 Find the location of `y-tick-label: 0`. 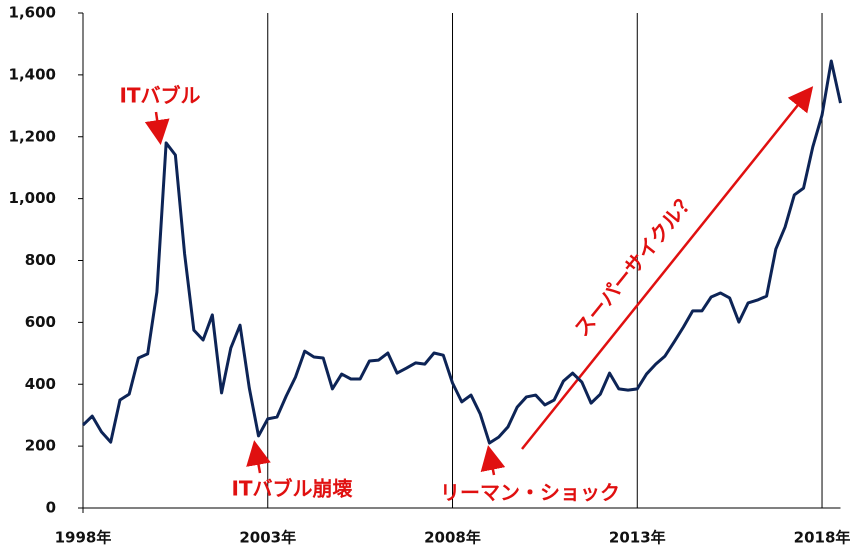

y-tick-label: 0 is located at coordinates (51, 508).